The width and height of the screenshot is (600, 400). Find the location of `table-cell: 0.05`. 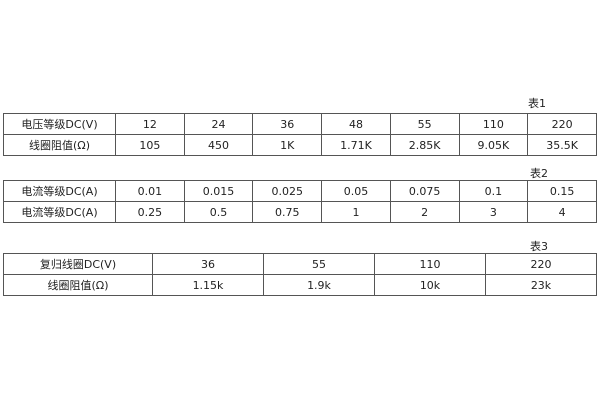

table-cell: 0.05 is located at coordinates (356, 191).